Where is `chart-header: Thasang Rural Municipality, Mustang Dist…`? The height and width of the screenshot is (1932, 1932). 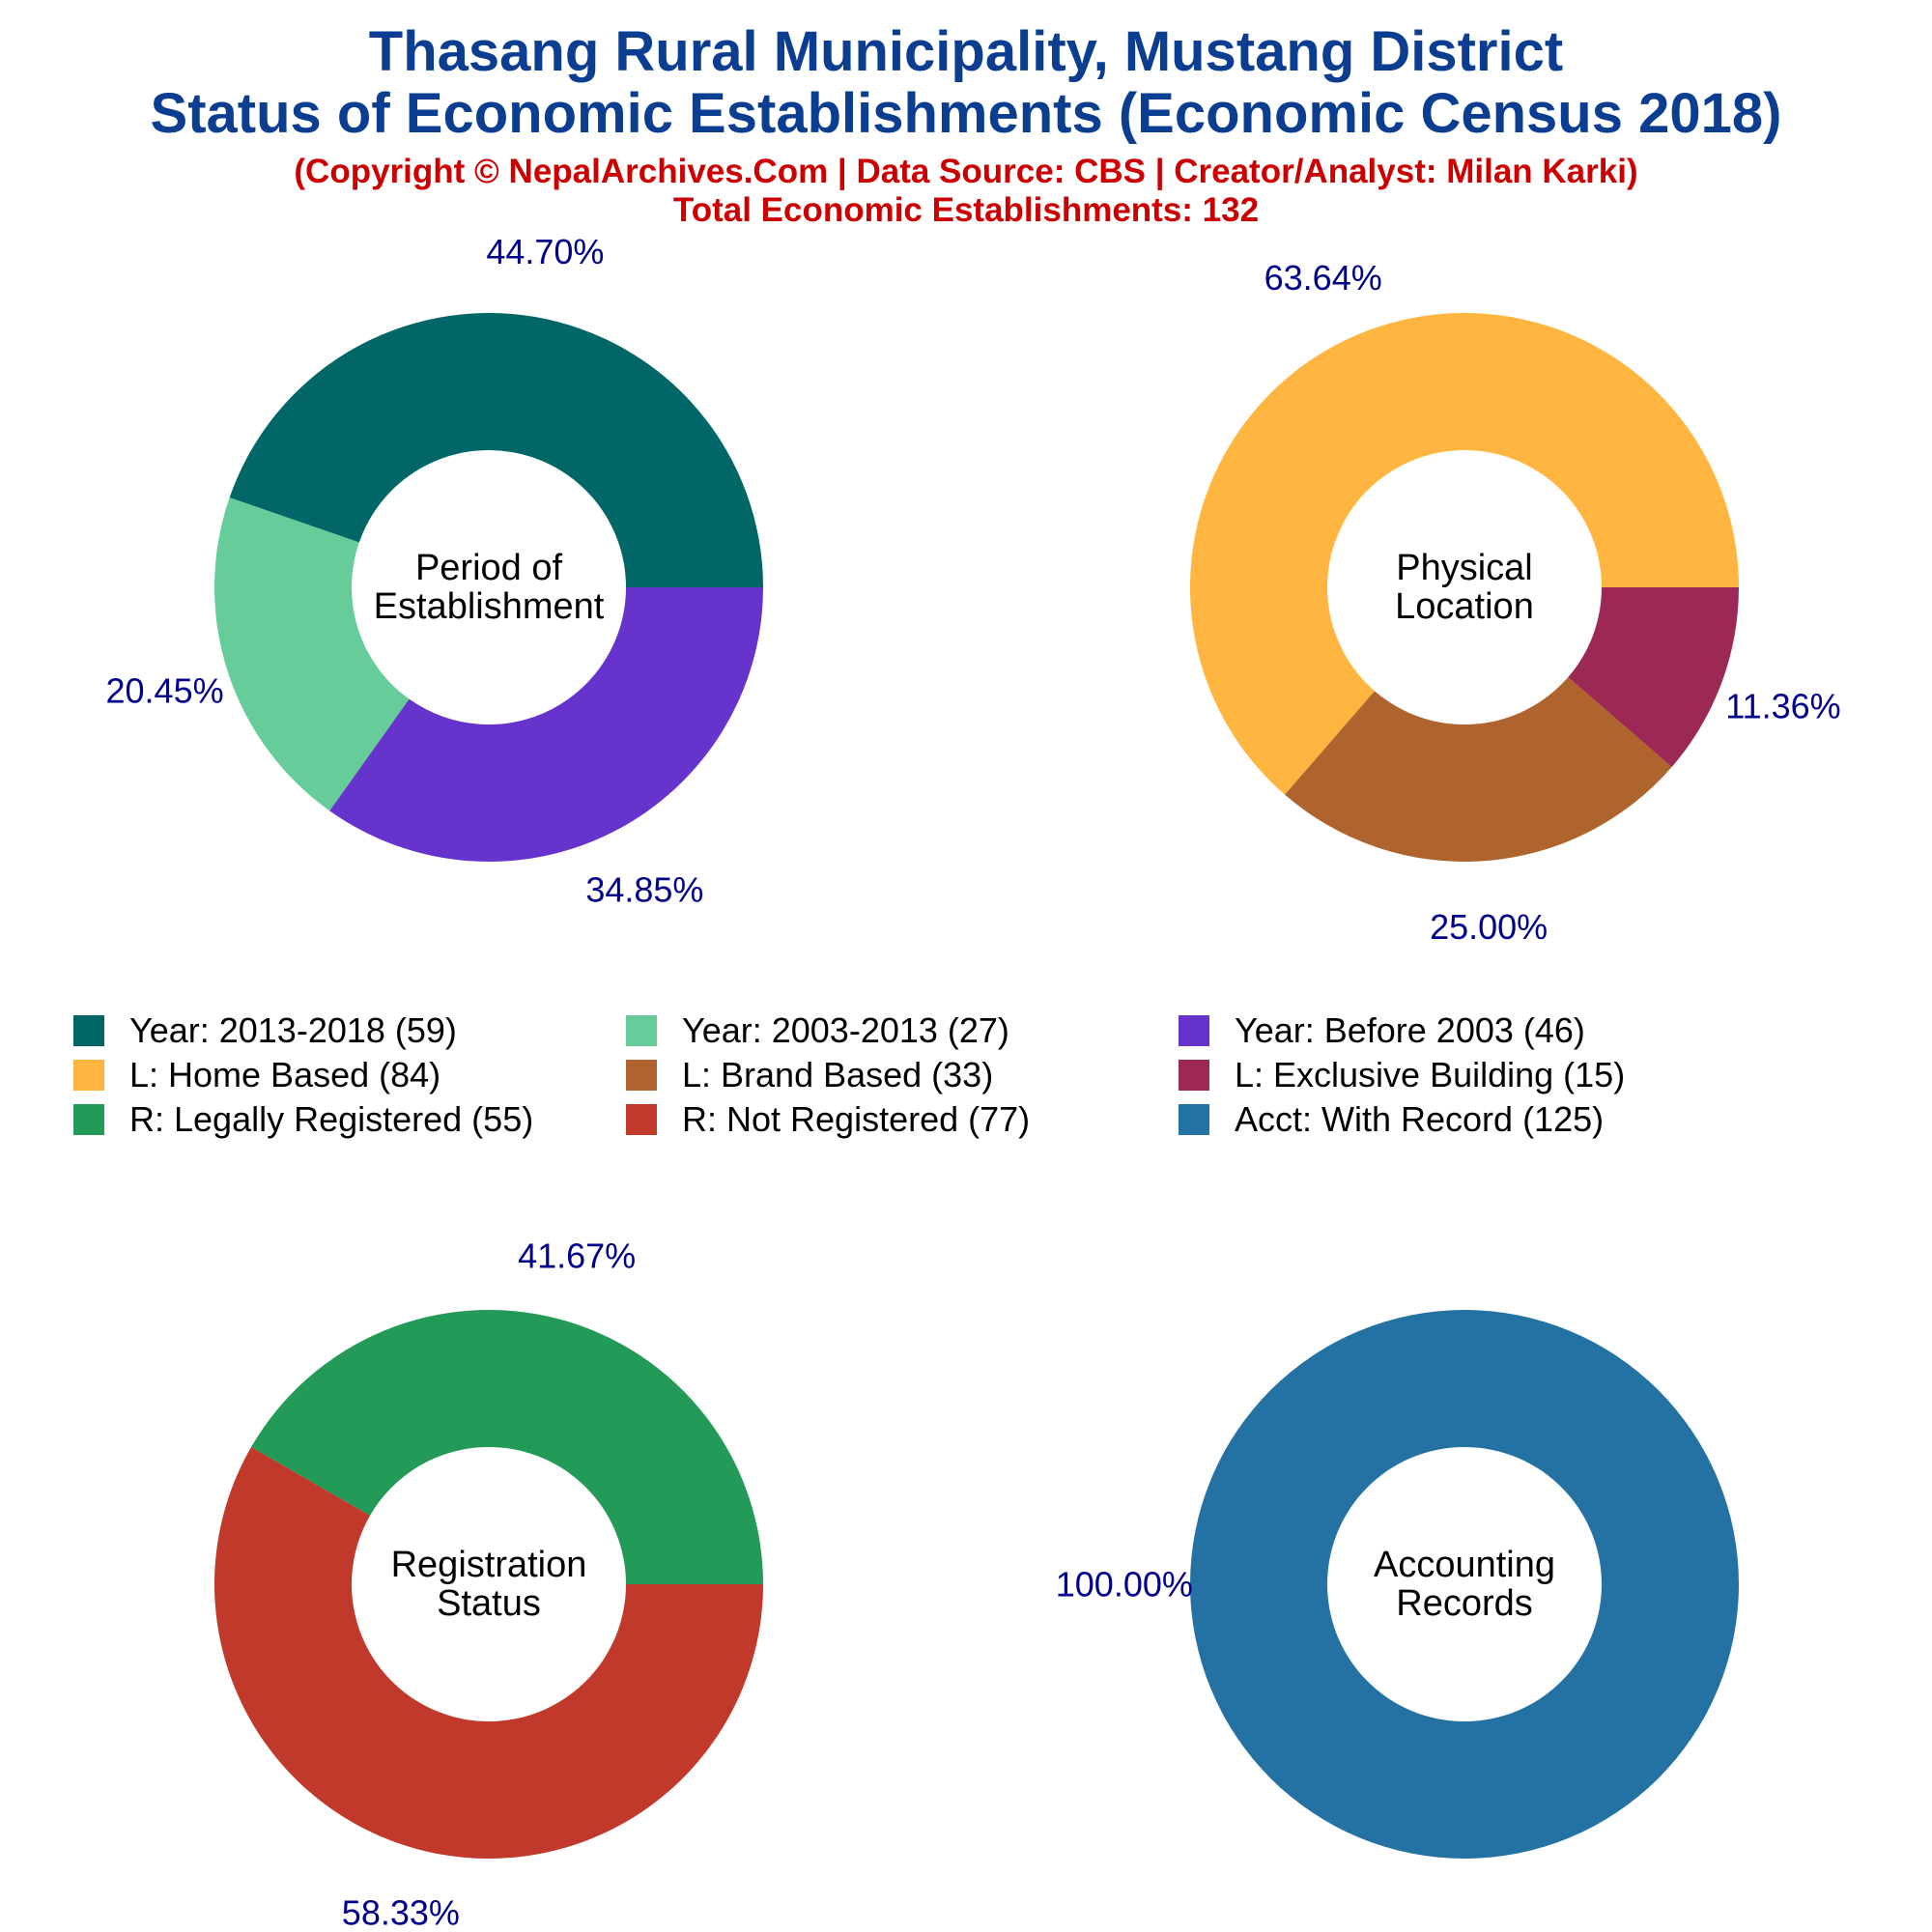 chart-header: Thasang Rural Municipality, Mustang Dist… is located at coordinates (966, 125).